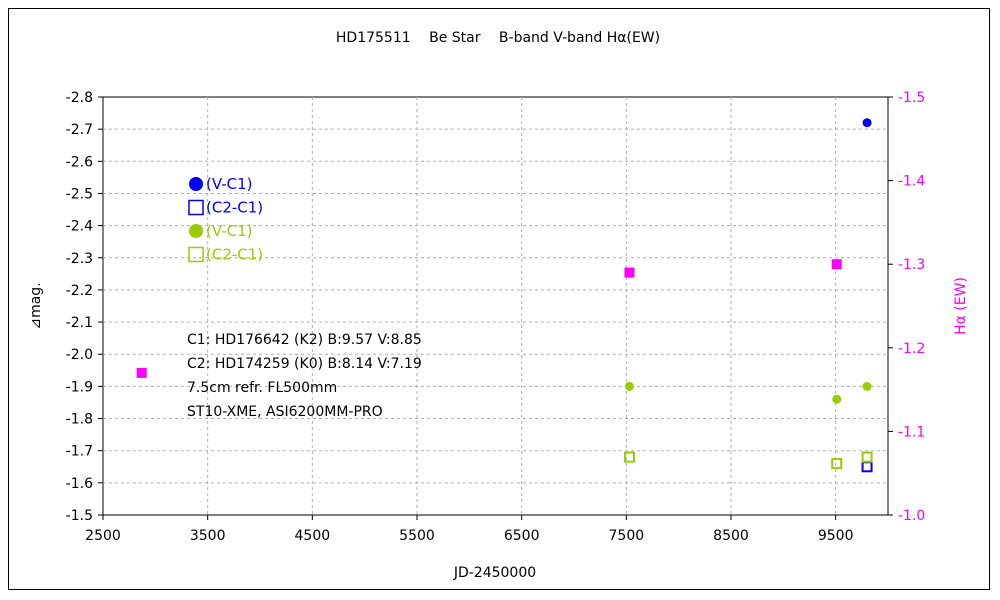 The image size is (1000, 600). What do you see at coordinates (498, 38) in the screenshot?
I see `chart-title: HD175511 Be Star B-band V-band Hα(EW)` at bounding box center [498, 38].